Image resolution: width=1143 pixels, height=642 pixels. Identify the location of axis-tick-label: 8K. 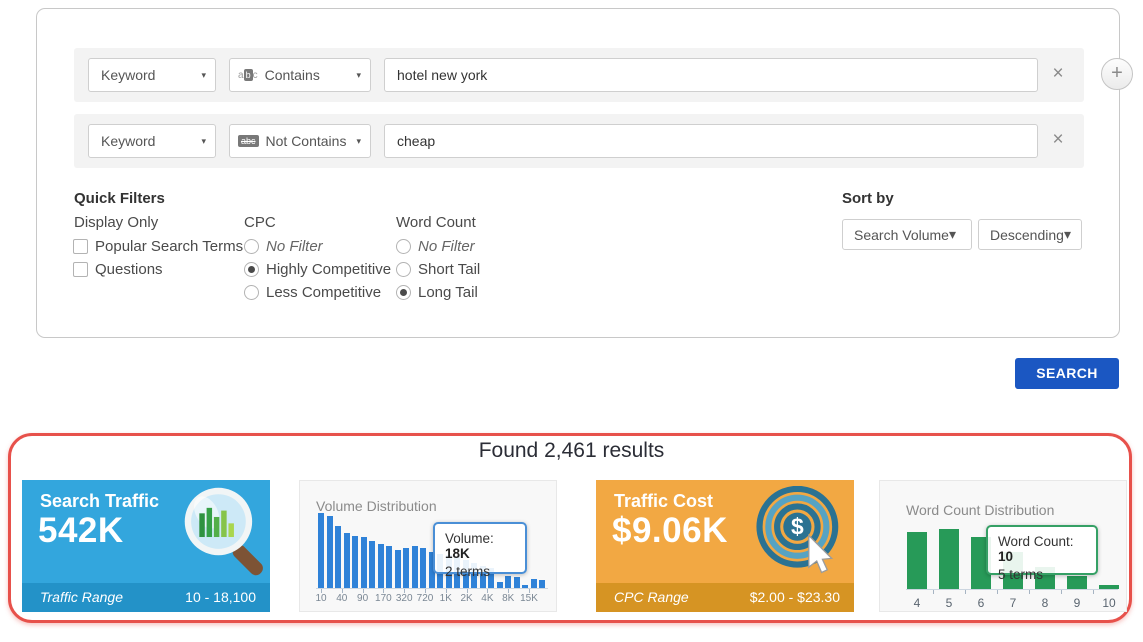
(508, 598).